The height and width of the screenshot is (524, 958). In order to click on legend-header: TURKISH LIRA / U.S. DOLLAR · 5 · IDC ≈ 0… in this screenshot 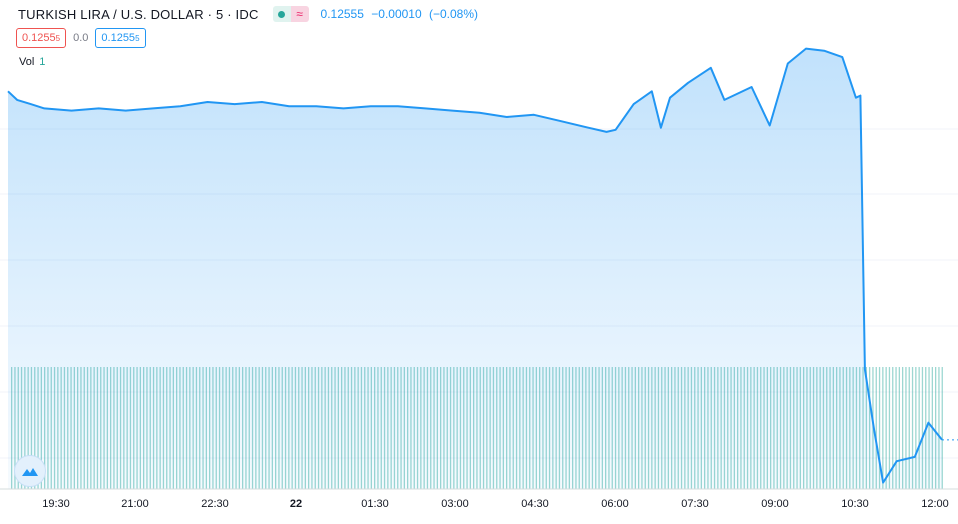, I will do `click(250, 14)`.